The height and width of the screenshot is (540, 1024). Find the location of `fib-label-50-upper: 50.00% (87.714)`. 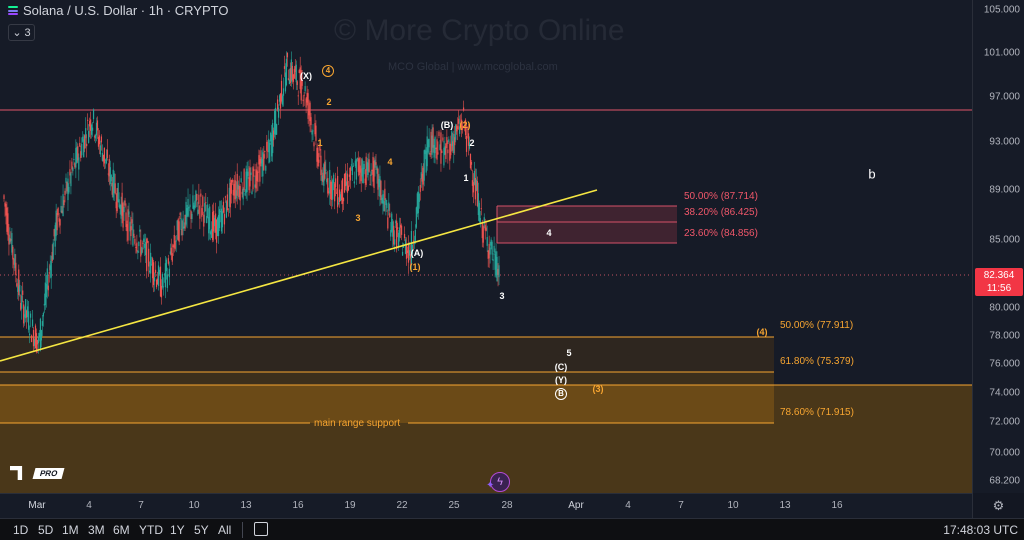

fib-label-50-upper: 50.00% (87.714) is located at coordinates (721, 196).